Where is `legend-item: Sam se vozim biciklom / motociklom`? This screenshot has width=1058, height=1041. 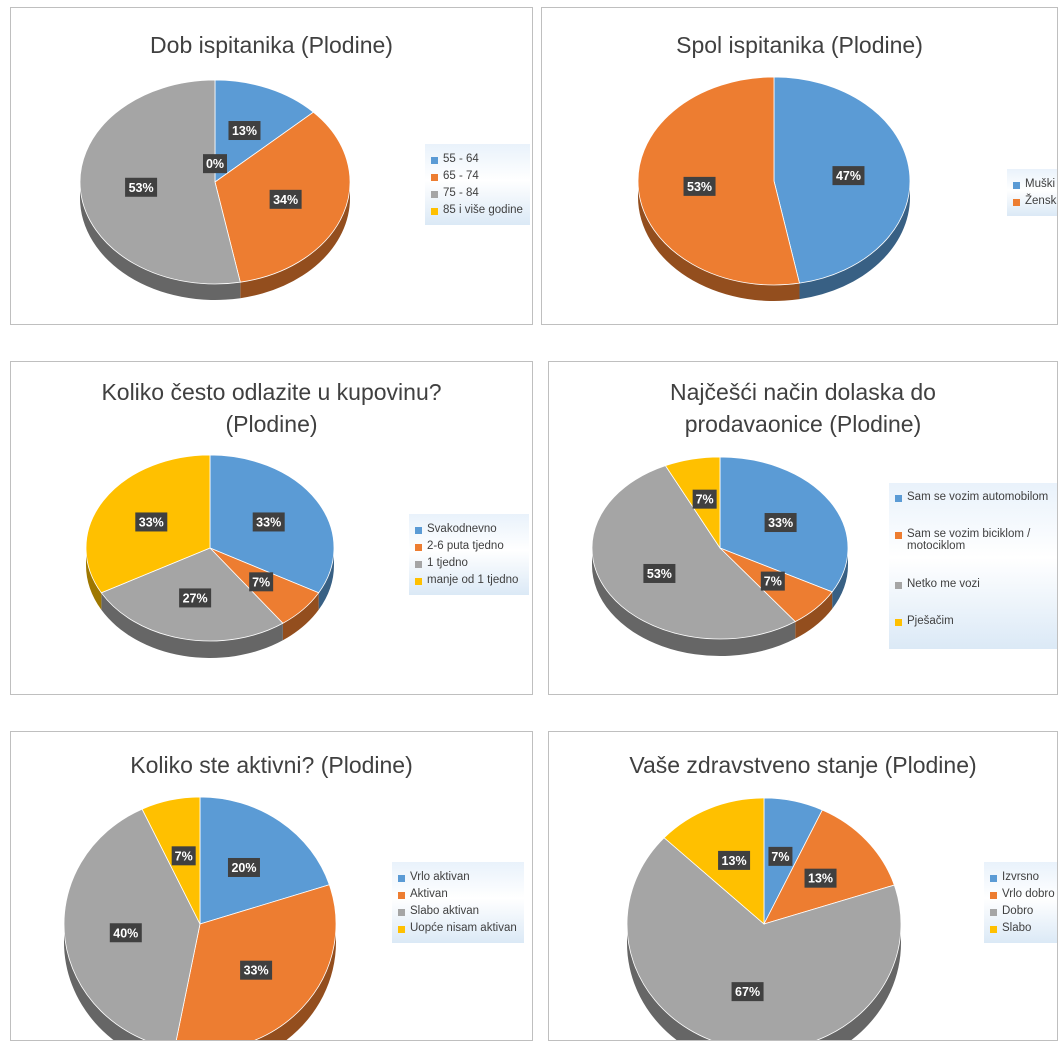
legend-item: Sam se vozim biciklom / motociklom is located at coordinates (976, 540).